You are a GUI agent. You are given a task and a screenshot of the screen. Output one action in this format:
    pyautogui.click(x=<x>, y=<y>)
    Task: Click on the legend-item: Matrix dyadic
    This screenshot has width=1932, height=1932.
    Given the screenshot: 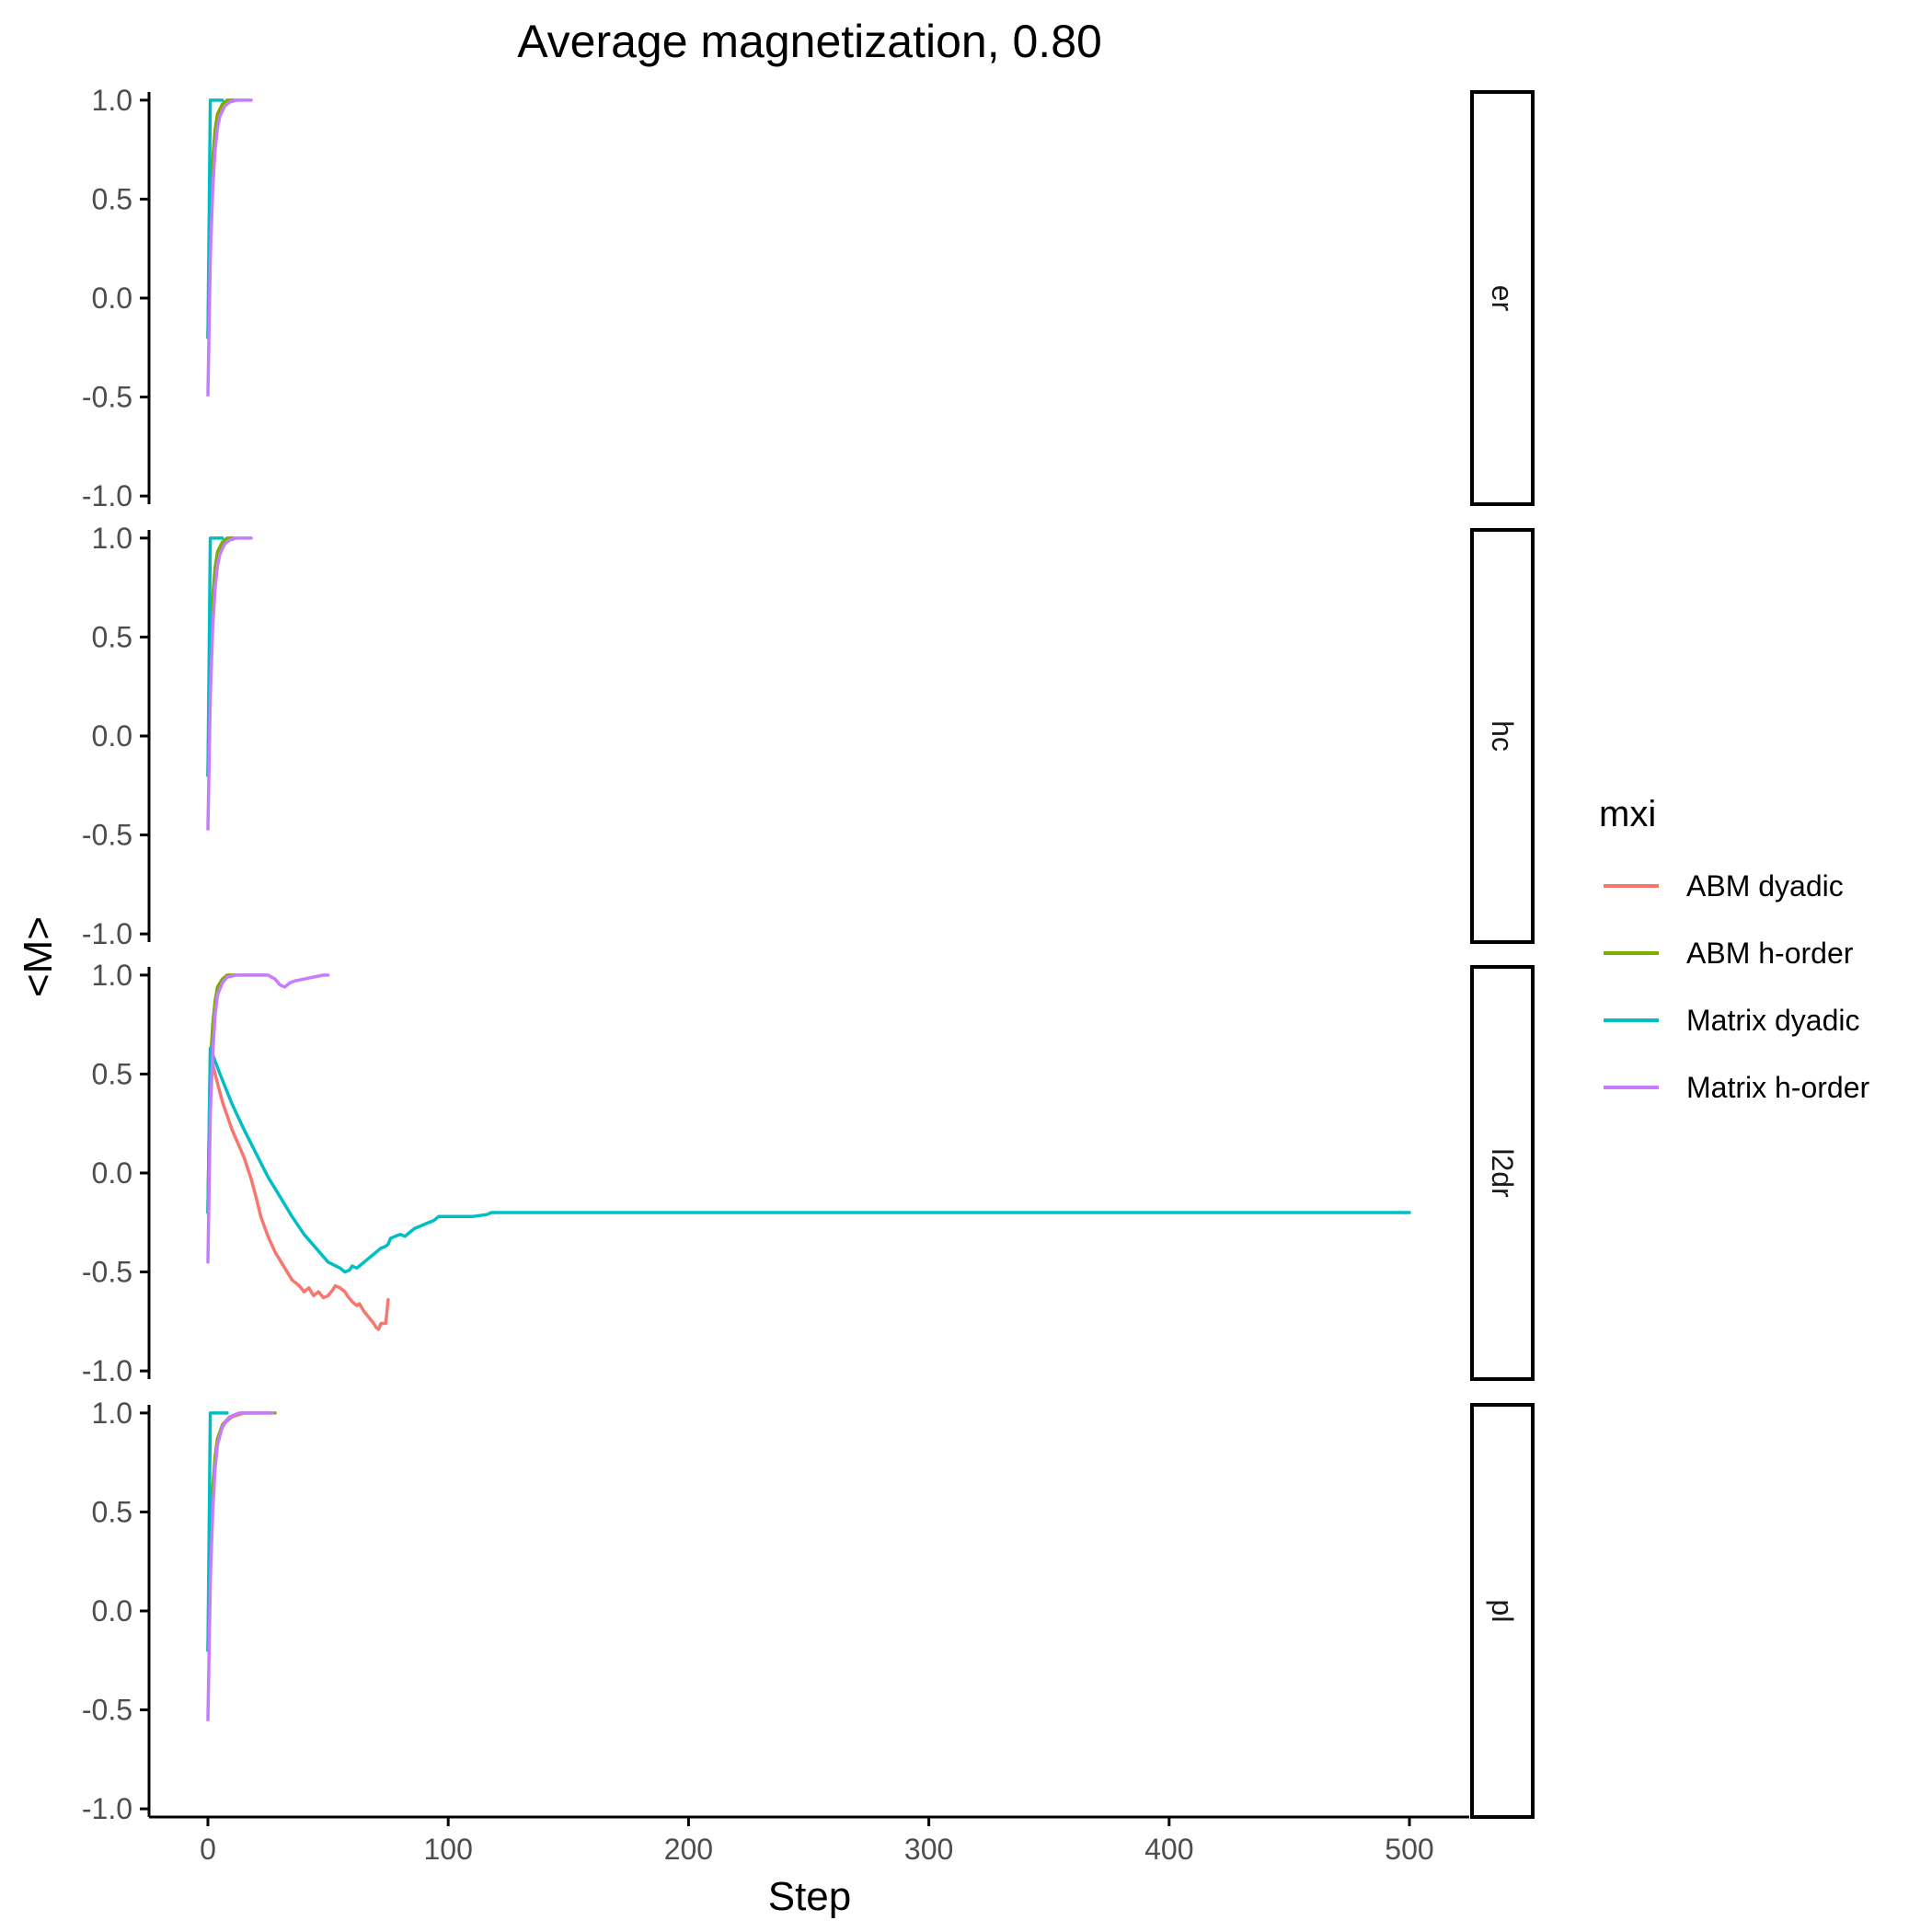 What is the action you would take?
    pyautogui.click(x=1732, y=1020)
    